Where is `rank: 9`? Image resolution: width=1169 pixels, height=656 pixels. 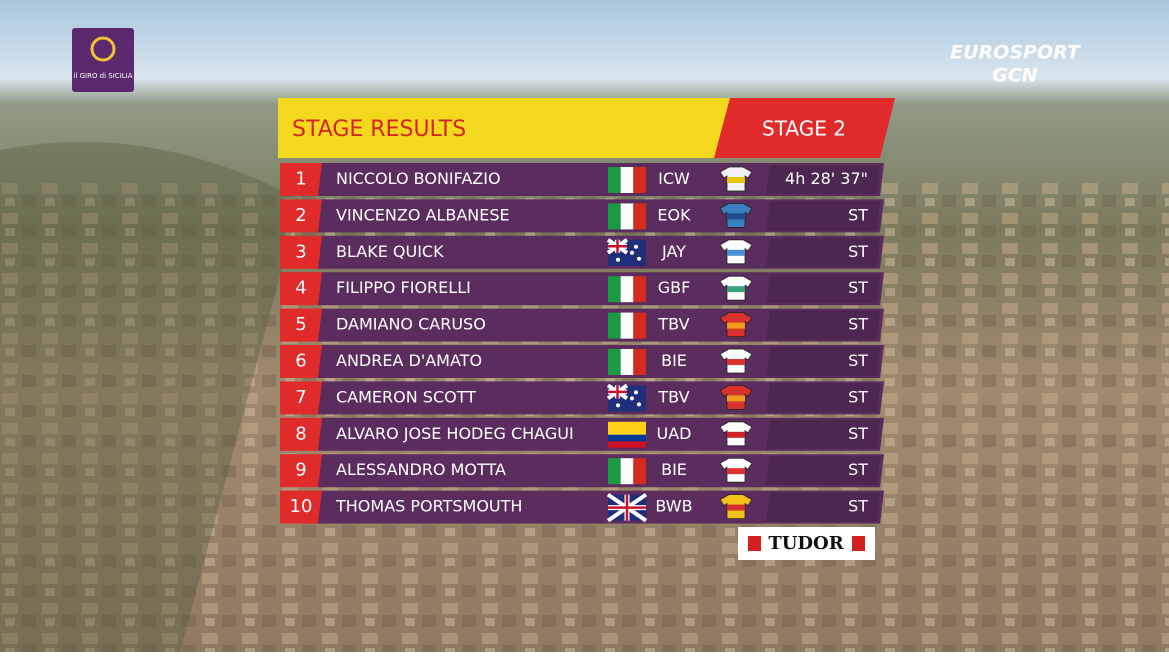 rank: 9 is located at coordinates (300, 470).